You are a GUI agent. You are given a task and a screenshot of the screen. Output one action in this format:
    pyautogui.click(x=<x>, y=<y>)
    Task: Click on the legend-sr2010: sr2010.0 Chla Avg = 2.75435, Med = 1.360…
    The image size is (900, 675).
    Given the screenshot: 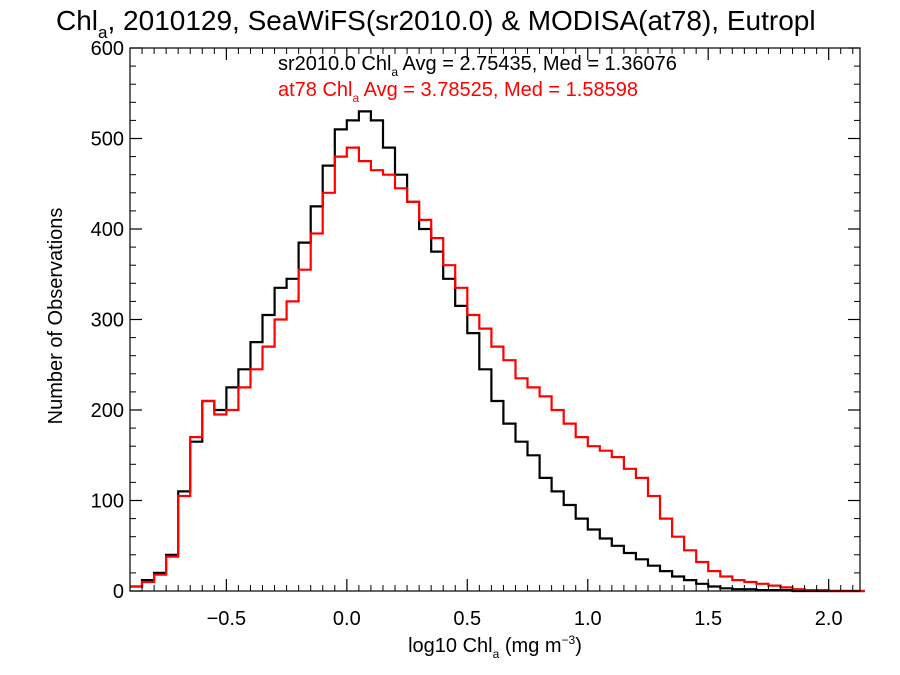 What is the action you would take?
    pyautogui.click(x=477, y=66)
    